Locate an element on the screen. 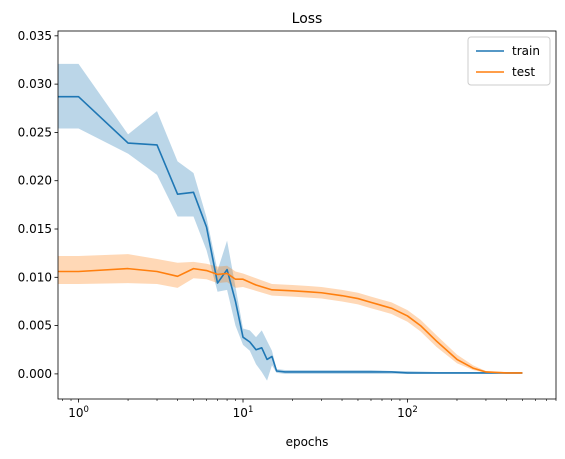 The height and width of the screenshot is (459, 565). legend-box is located at coordinates (509, 61).